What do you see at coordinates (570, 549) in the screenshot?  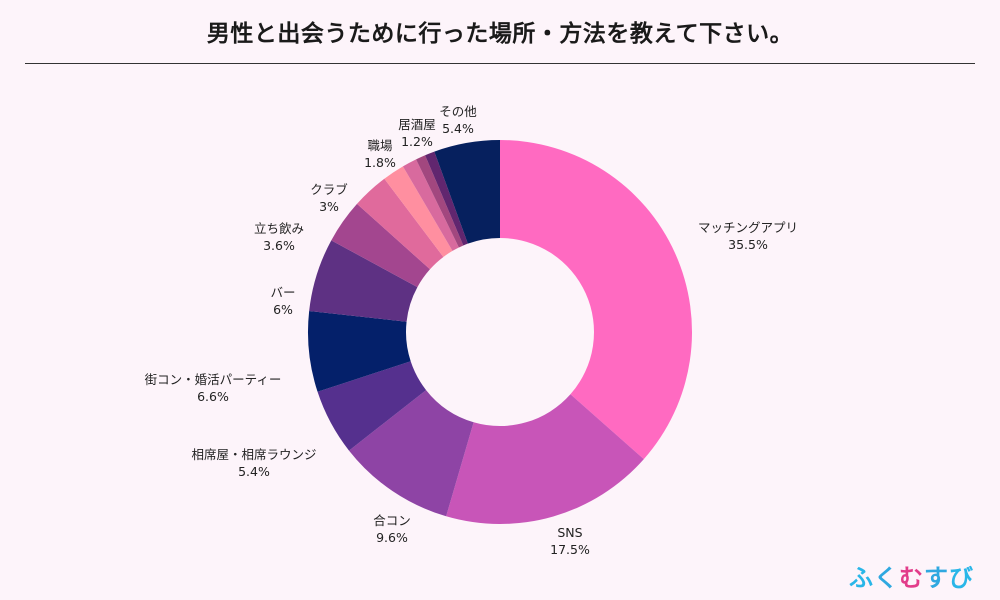 I see `slice-value-label: 17.5%` at bounding box center [570, 549].